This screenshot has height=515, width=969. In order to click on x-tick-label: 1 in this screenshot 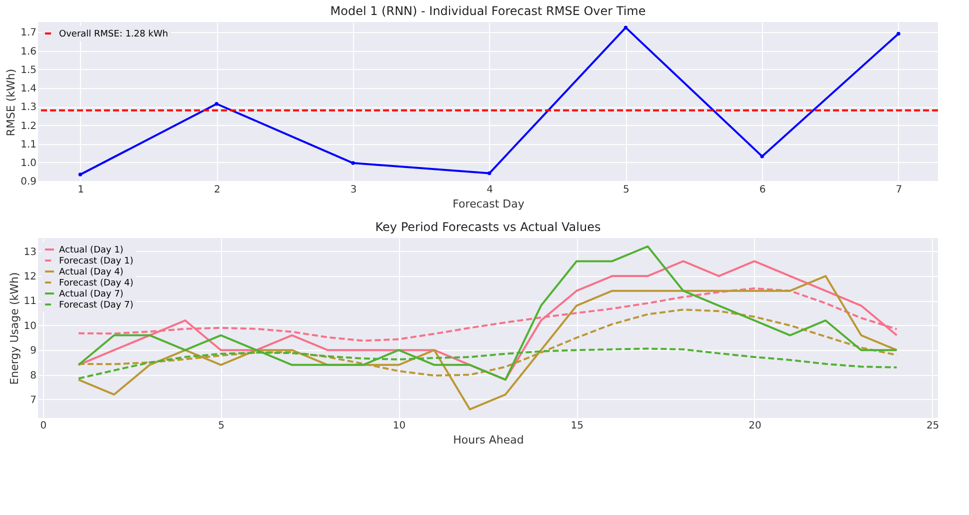, I will do `click(81, 190)`.